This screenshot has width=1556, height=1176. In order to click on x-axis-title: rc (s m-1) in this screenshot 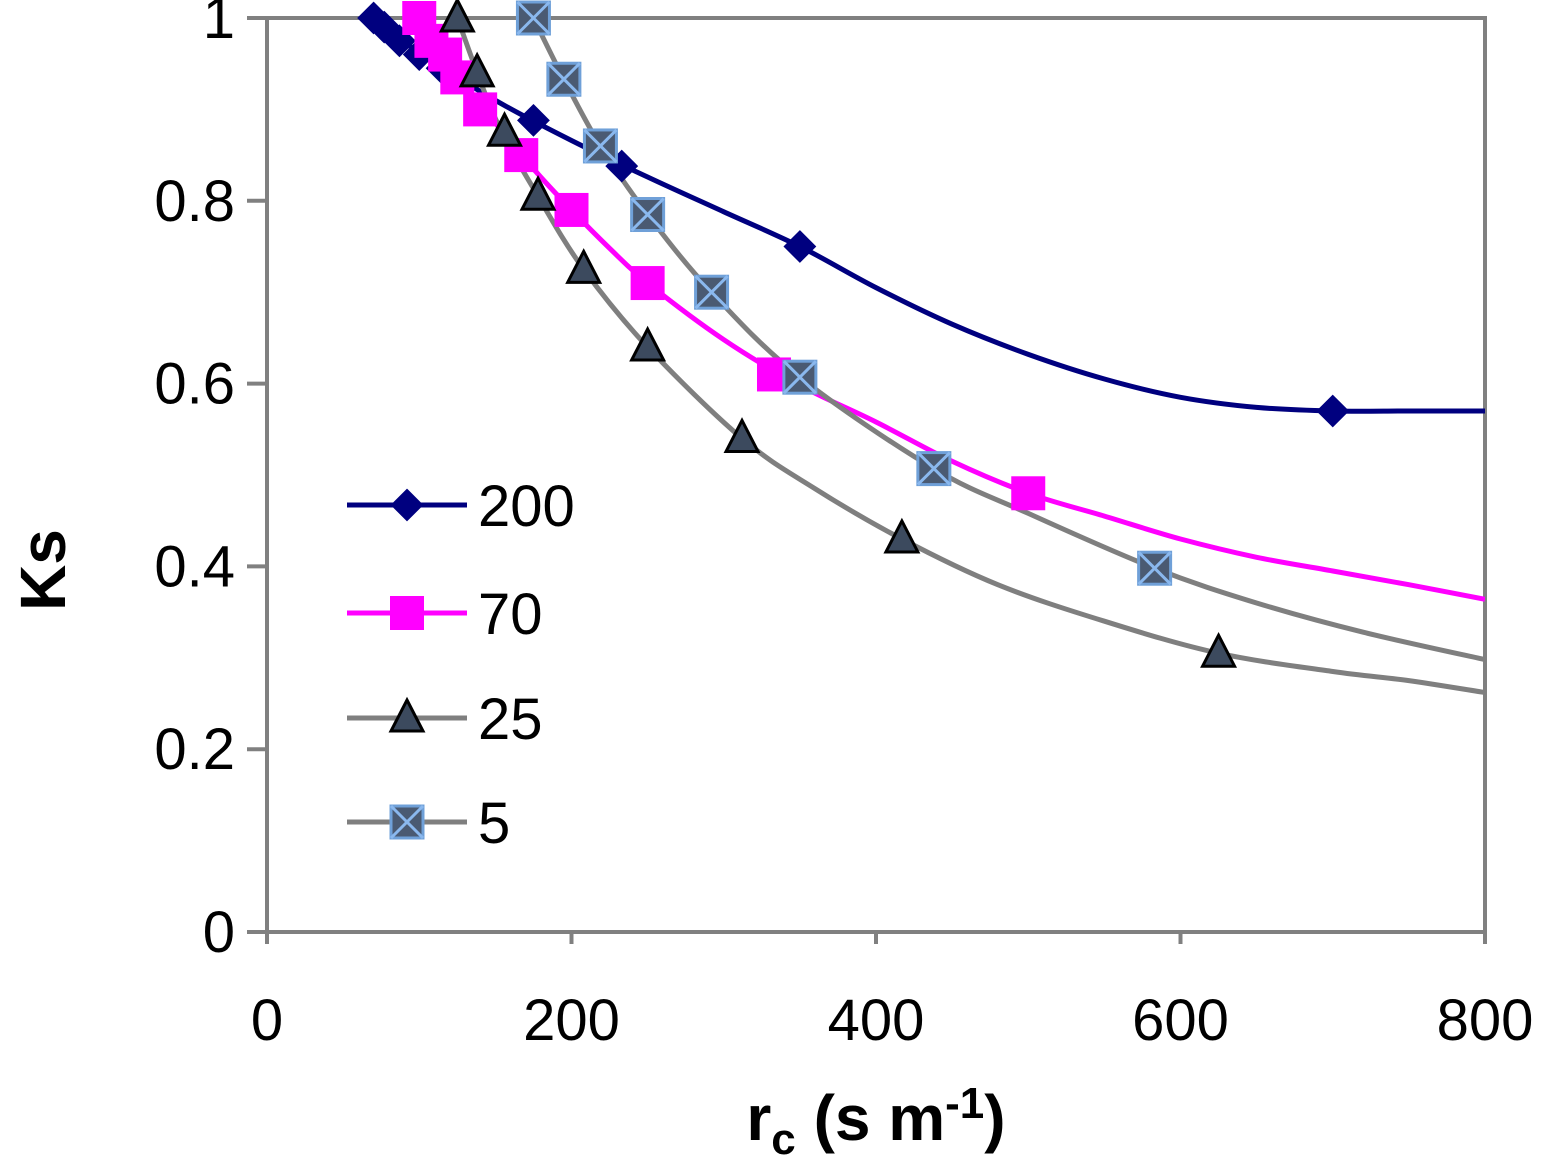, I will do `click(875, 1121)`.